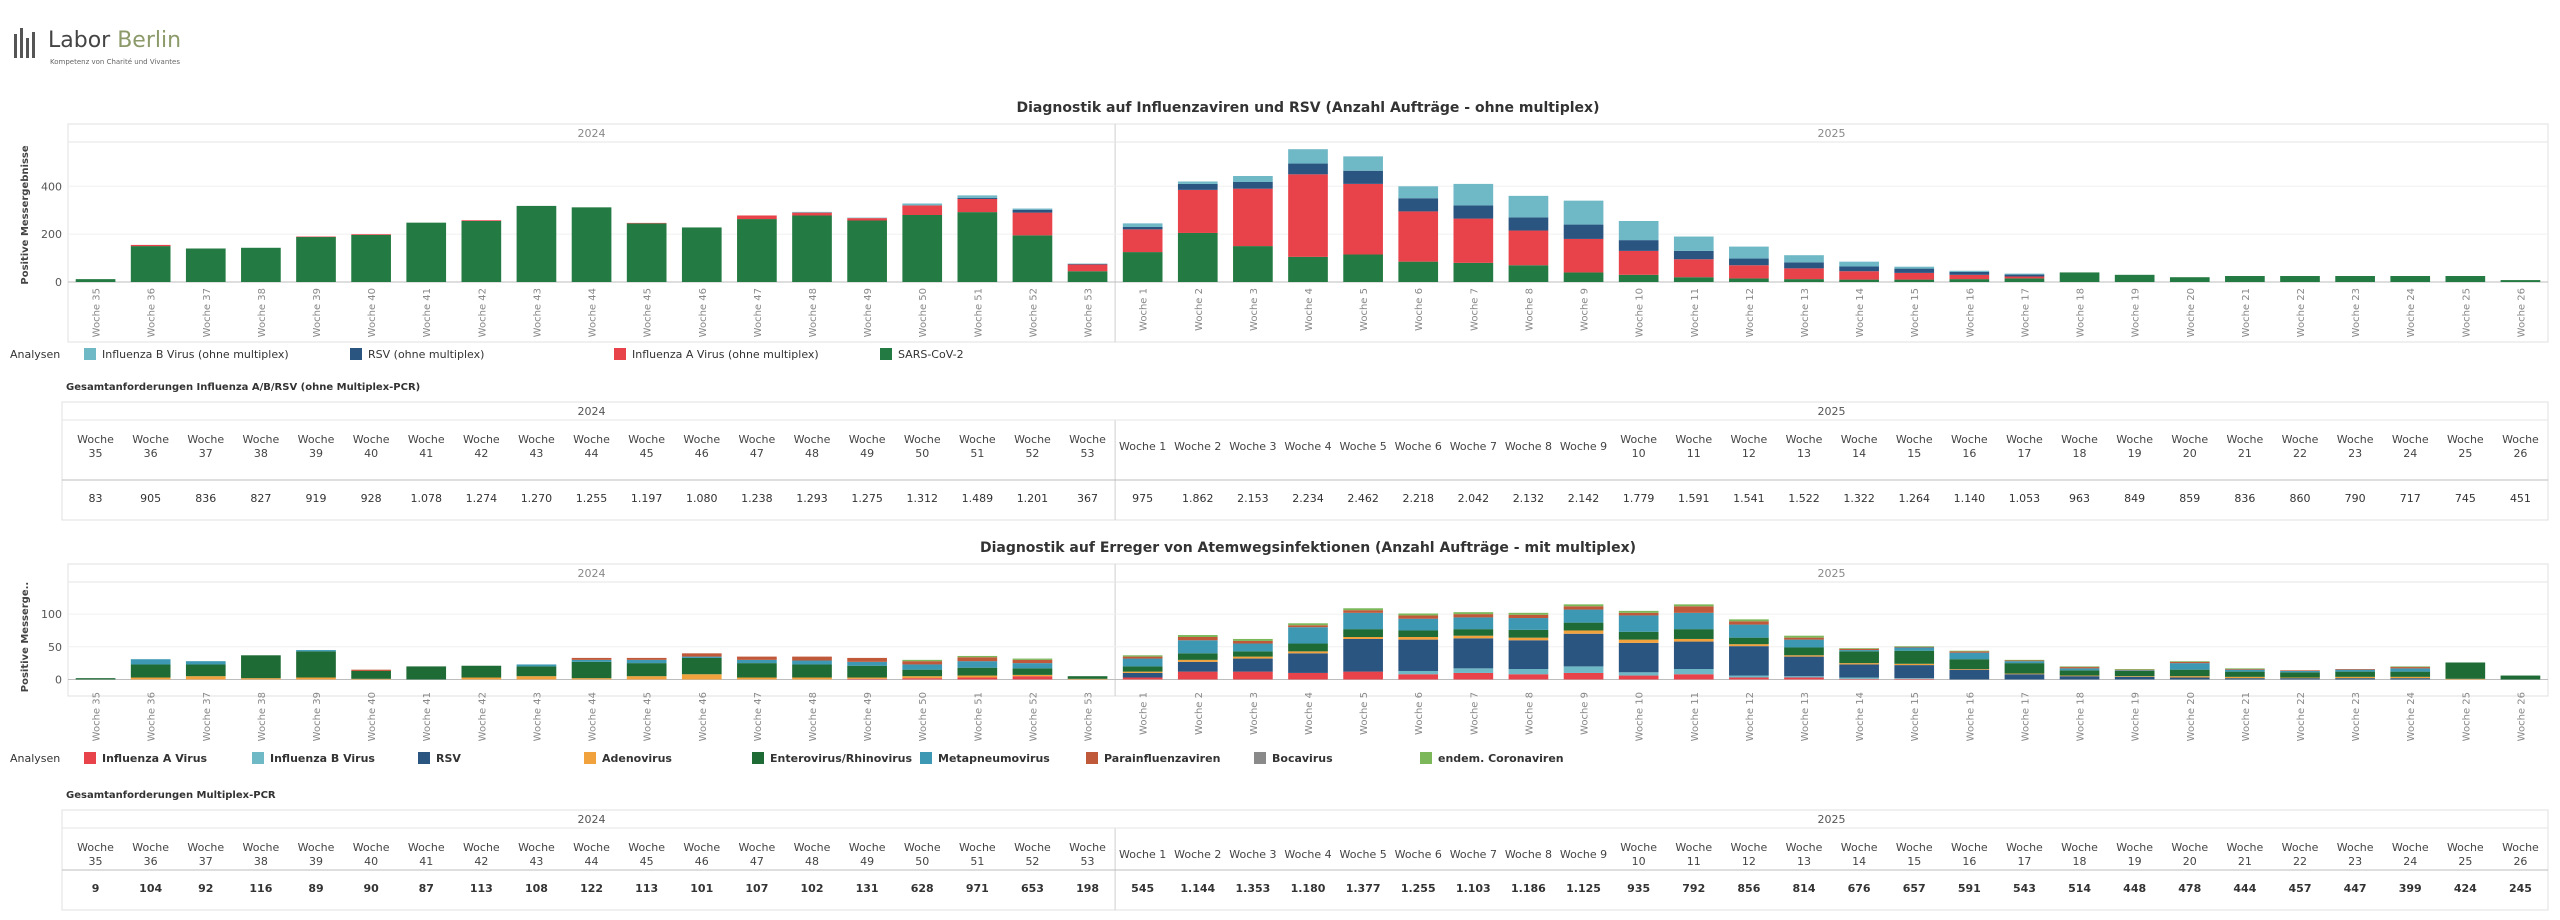 The image size is (2560, 920). What do you see at coordinates (703, 716) in the screenshot?
I see `chart2-week-label: Woche 46` at bounding box center [703, 716].